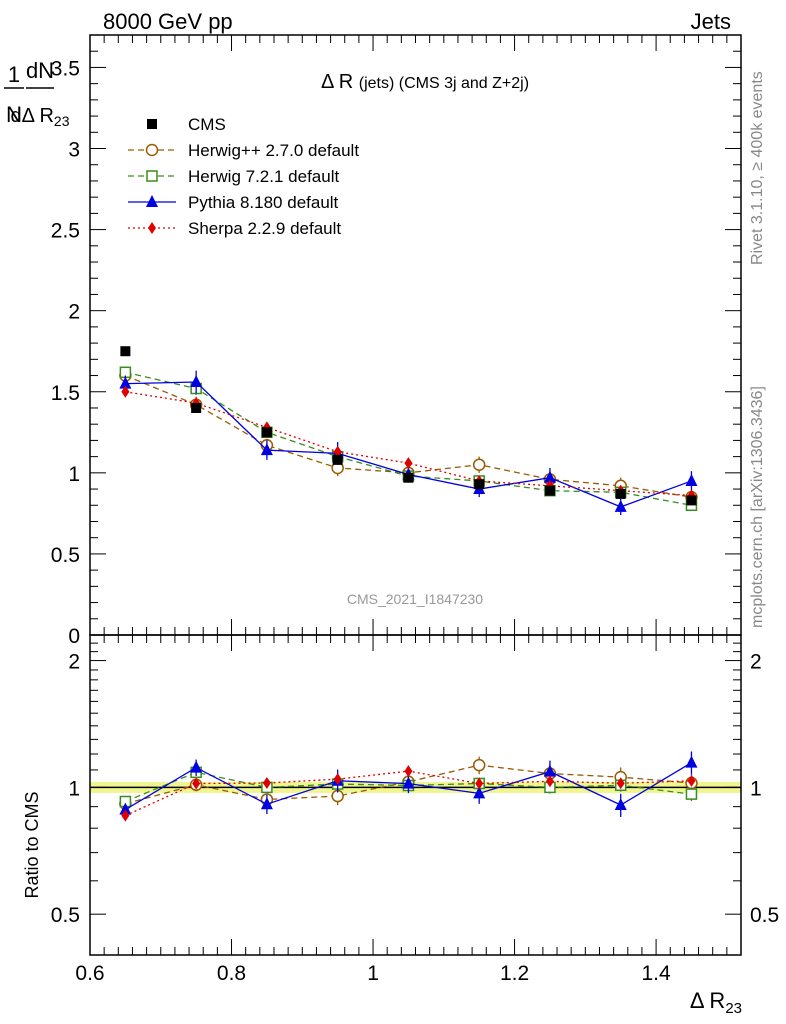  Describe the element at coordinates (89, 973) in the screenshot. I see `x-tick-label: 0.6` at that location.